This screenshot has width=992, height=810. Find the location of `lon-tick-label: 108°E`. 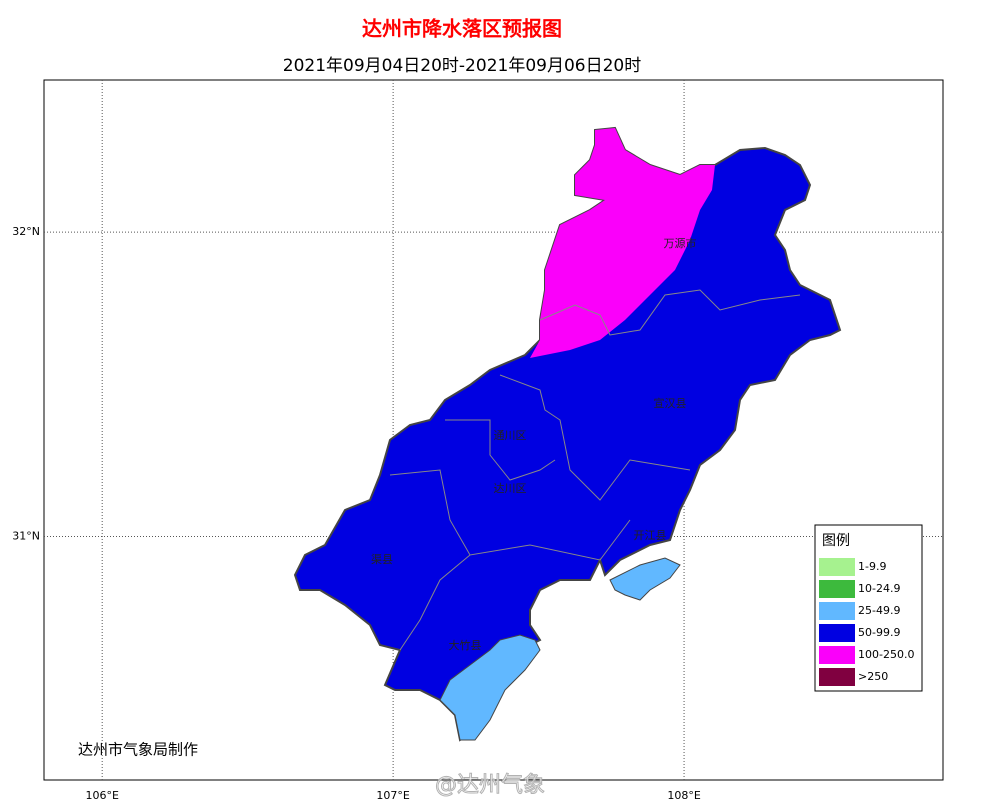

lon-tick-label: 108°E is located at coordinates (683, 795).